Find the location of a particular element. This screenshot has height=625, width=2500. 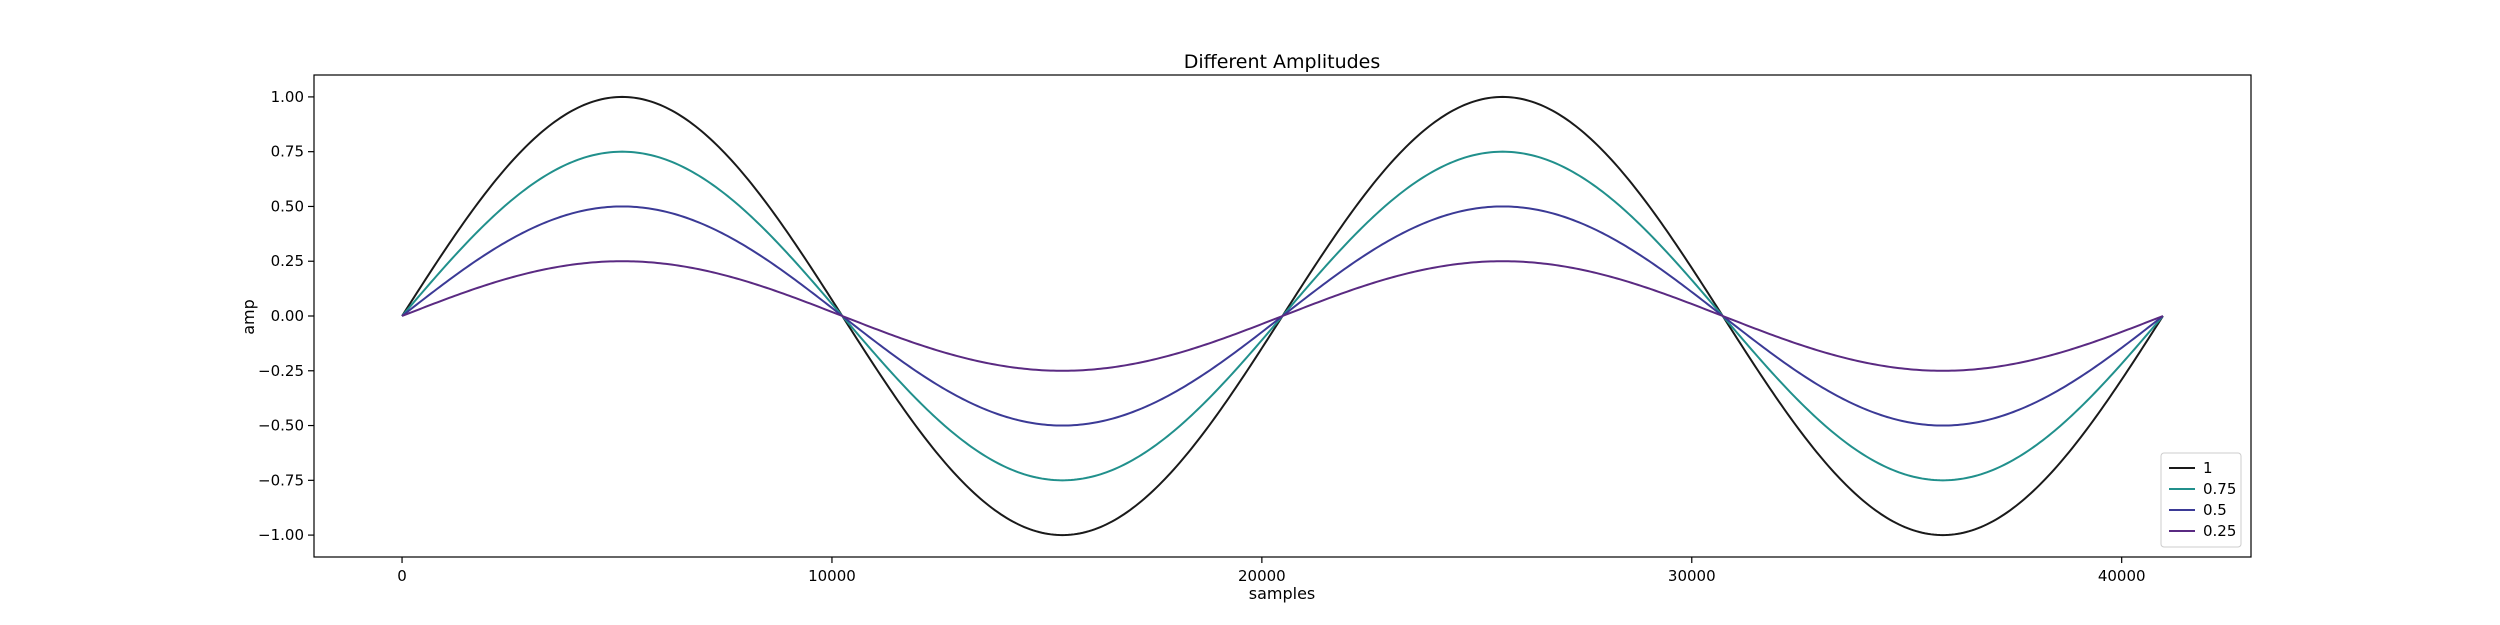

x-tick-label: 40000 is located at coordinates (2122, 576).